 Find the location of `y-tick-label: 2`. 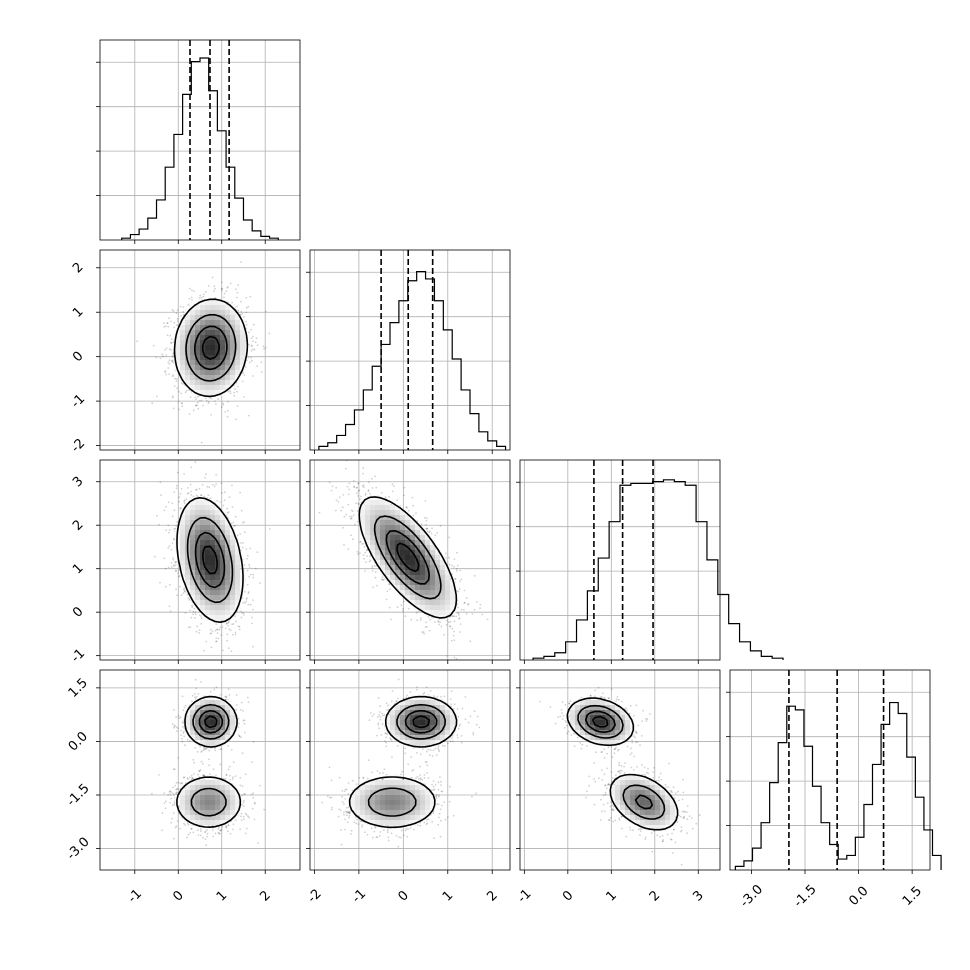

y-tick-label: 2 is located at coordinates (78, 525).